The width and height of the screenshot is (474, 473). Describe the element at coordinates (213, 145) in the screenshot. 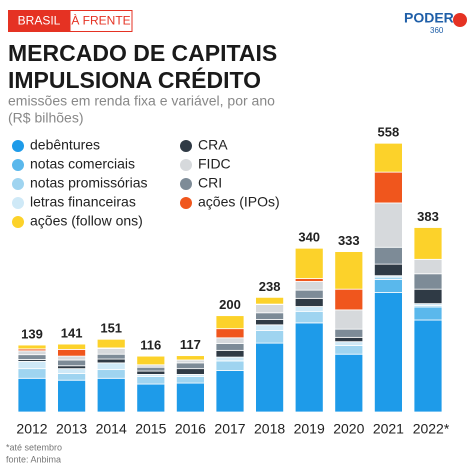

I see `legend-label: CRA` at that location.